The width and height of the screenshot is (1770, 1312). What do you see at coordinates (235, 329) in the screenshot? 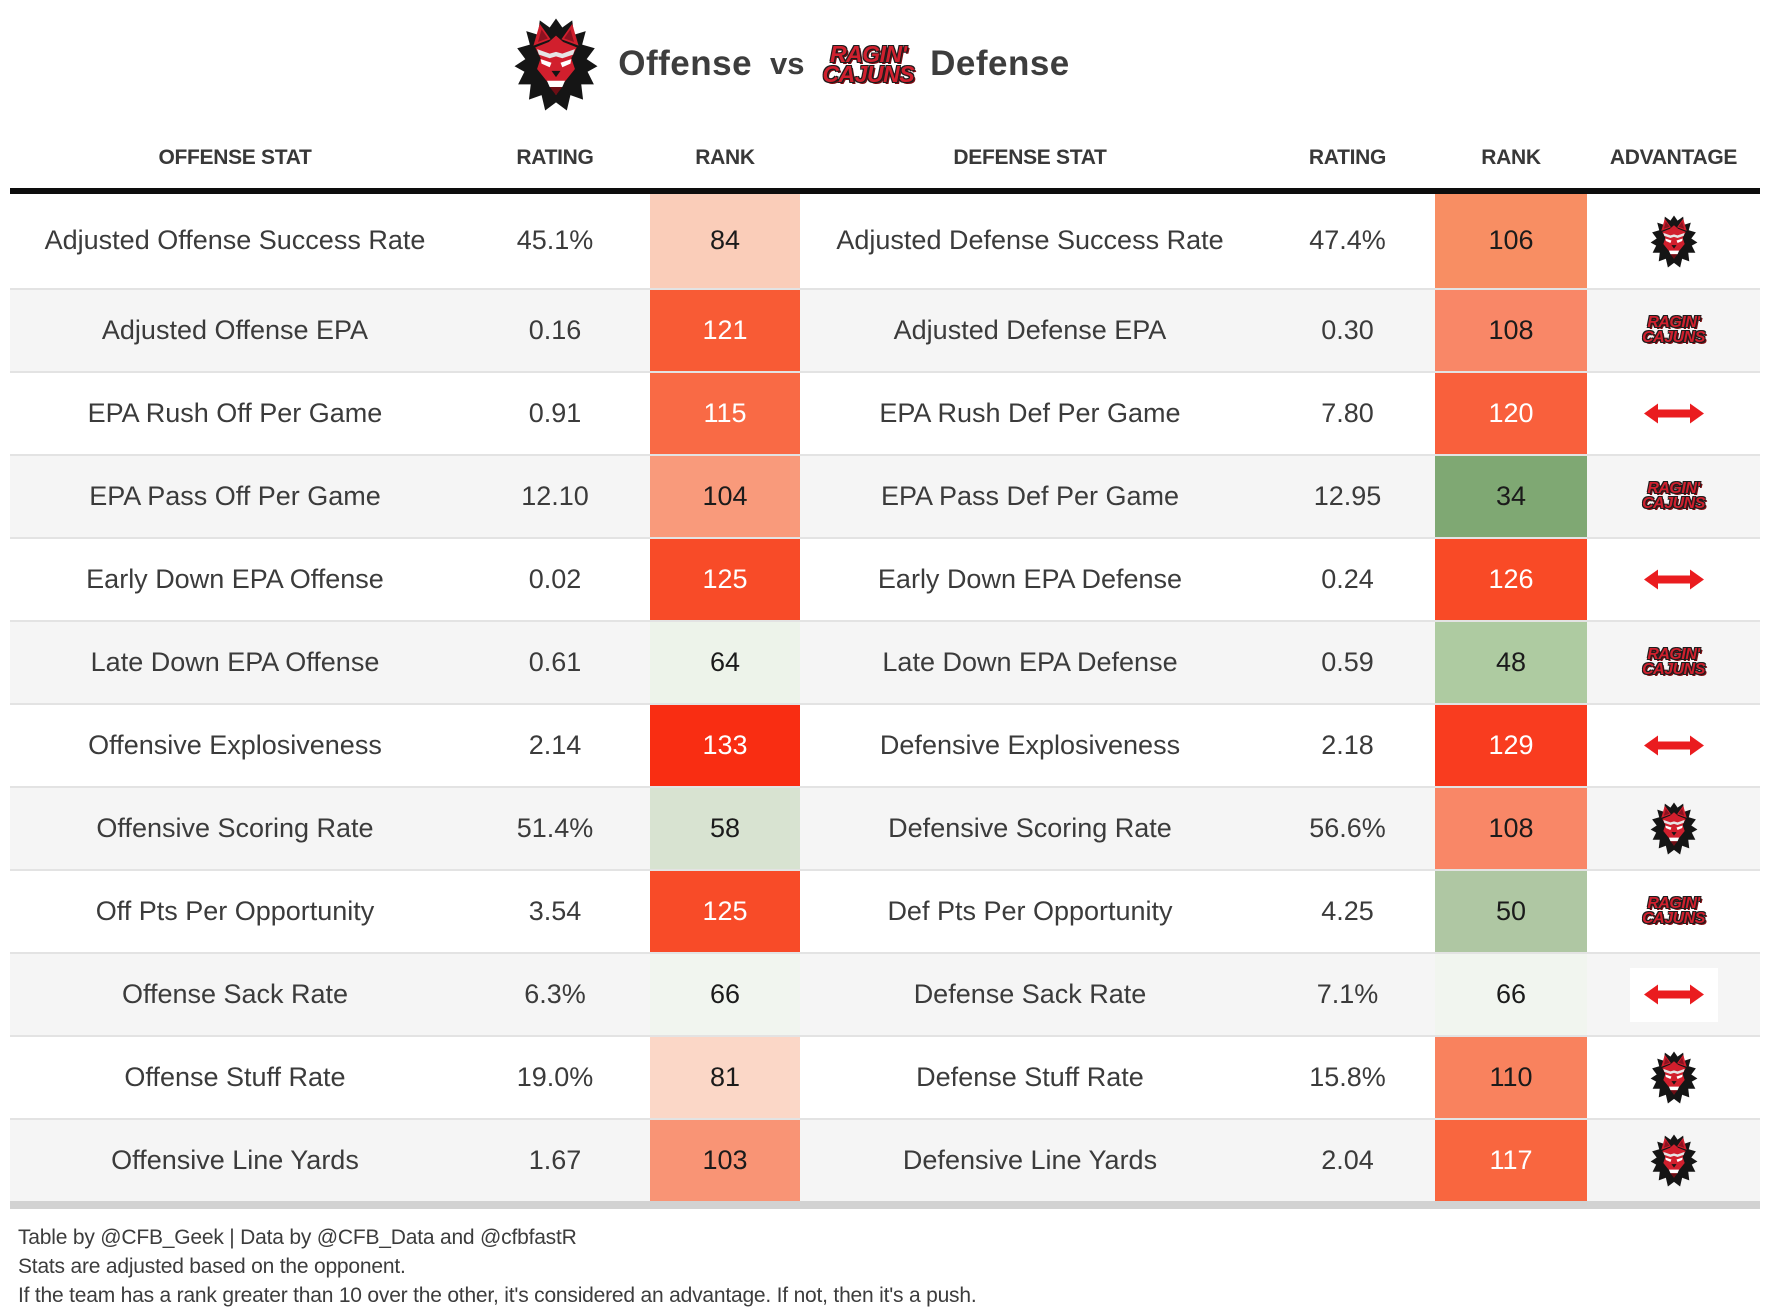
I see `offense-stat-cell: Adjusted Offense EPA` at bounding box center [235, 329].